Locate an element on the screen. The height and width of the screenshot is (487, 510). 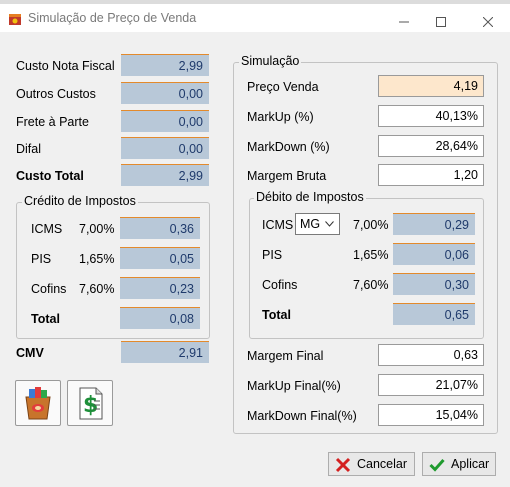
maximize-icon is located at coordinates (441, 22).